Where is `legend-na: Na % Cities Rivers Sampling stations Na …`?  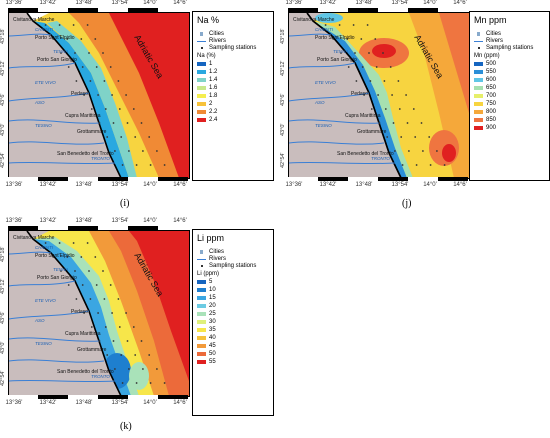
legend-na: Na % Cities Rivers Sampling stations Na … is located at coordinates (233, 96).